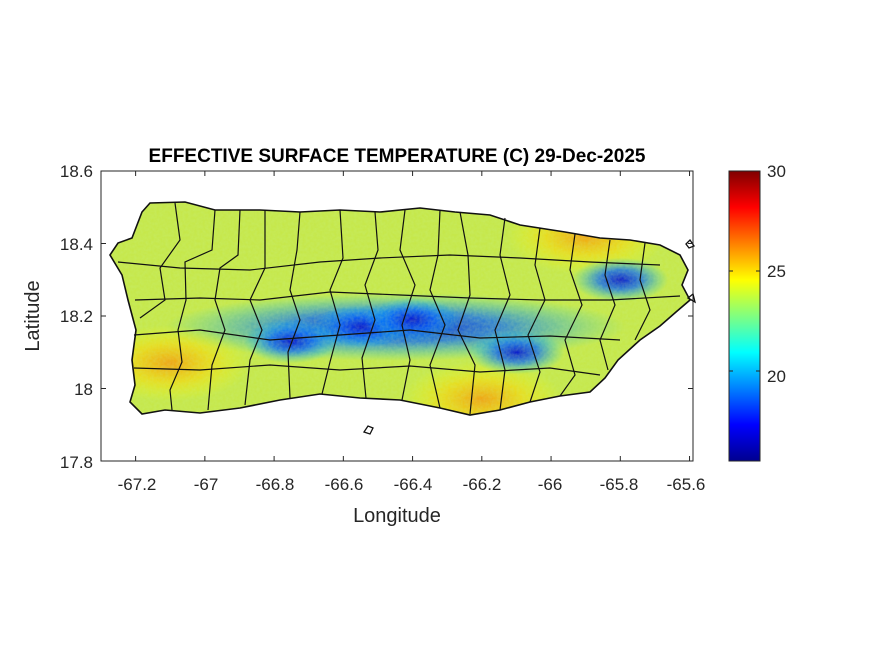 The width and height of the screenshot is (875, 661). What do you see at coordinates (76, 316) in the screenshot?
I see `y-tick-label: 18.2` at bounding box center [76, 316].